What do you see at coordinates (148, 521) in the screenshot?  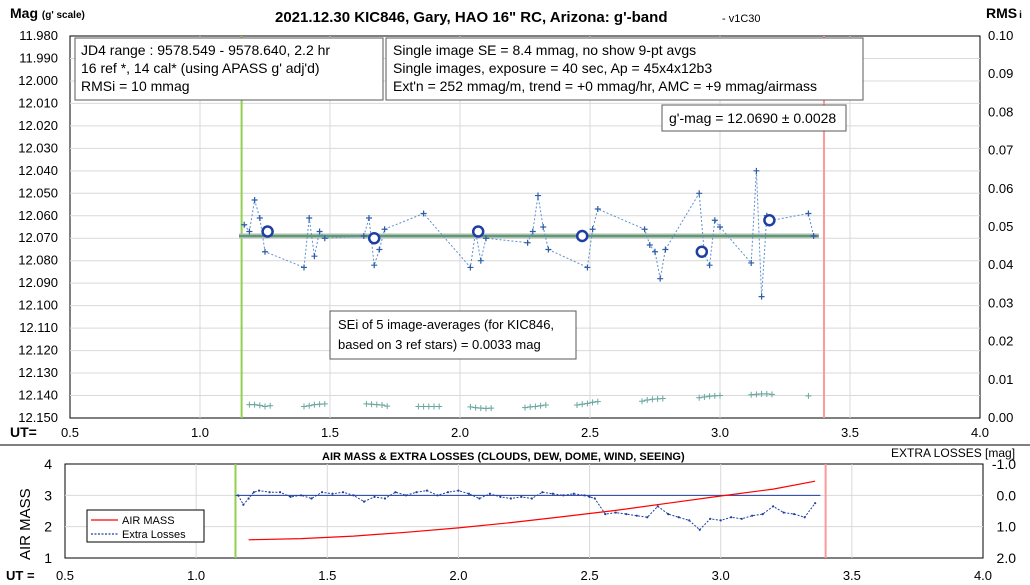 I see `legend-label: AIR MASS` at bounding box center [148, 521].